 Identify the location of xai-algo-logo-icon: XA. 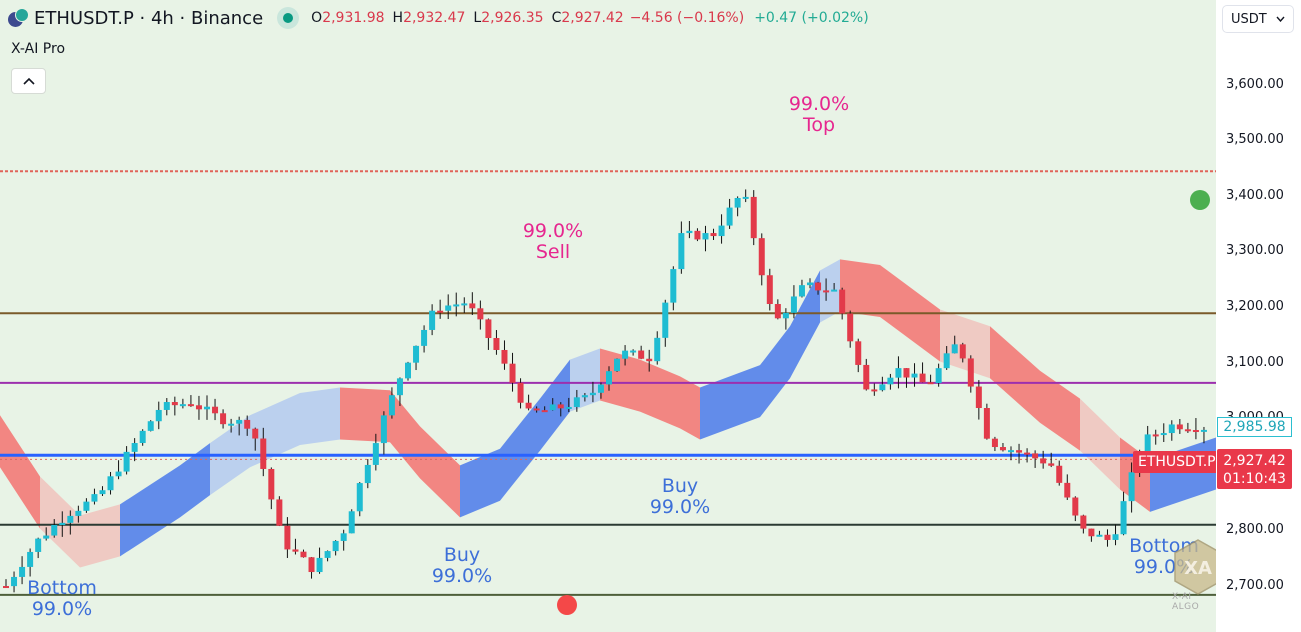
(1195, 567).